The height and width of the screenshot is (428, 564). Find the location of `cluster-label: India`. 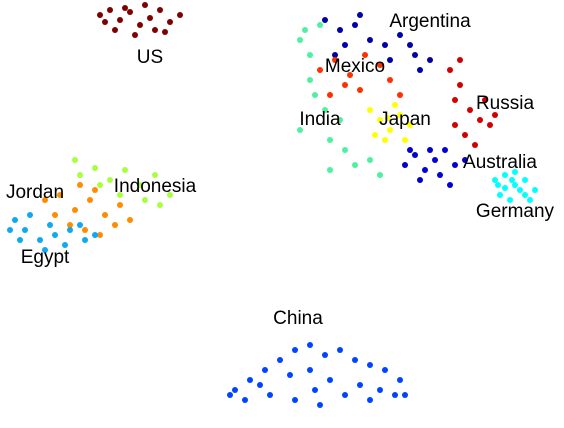

cluster-label: India is located at coordinates (320, 119).